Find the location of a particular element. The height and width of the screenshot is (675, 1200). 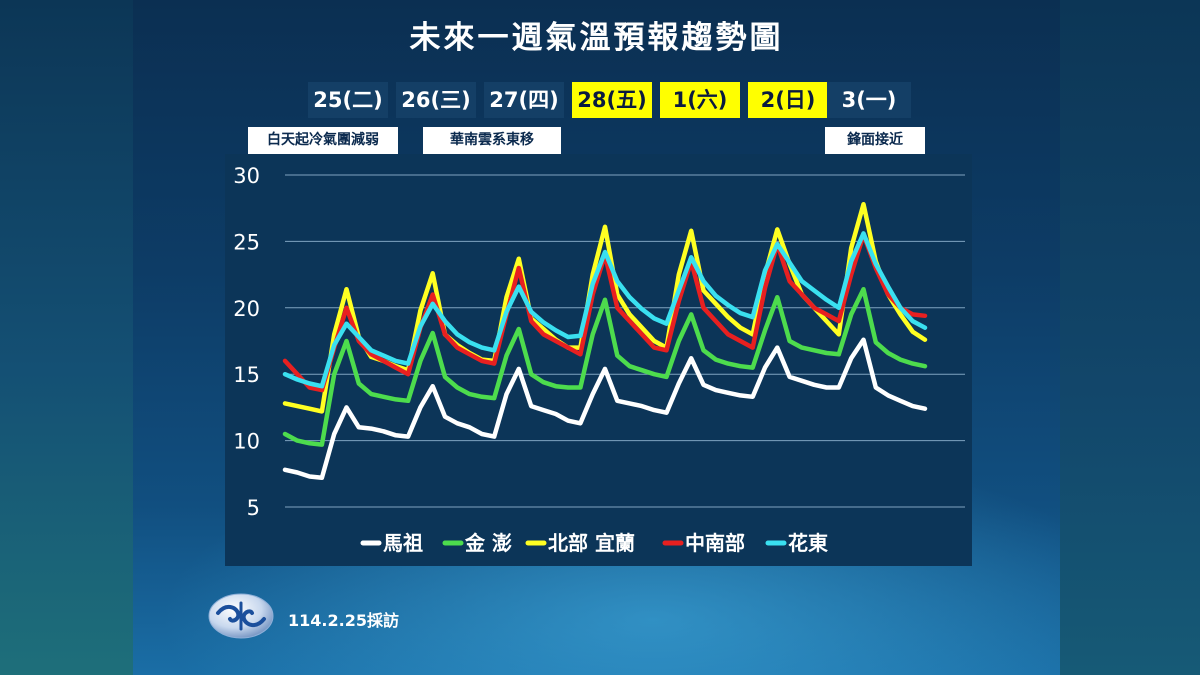

day-label-mon: 3(一) is located at coordinates (869, 100).